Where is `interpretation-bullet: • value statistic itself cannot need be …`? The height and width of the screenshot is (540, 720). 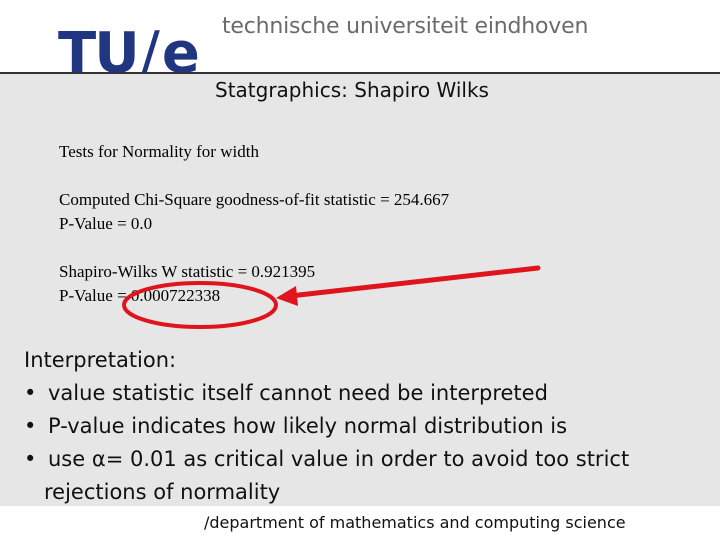
interpretation-bullet: • value statistic itself cannot need be … is located at coordinates (326, 393).